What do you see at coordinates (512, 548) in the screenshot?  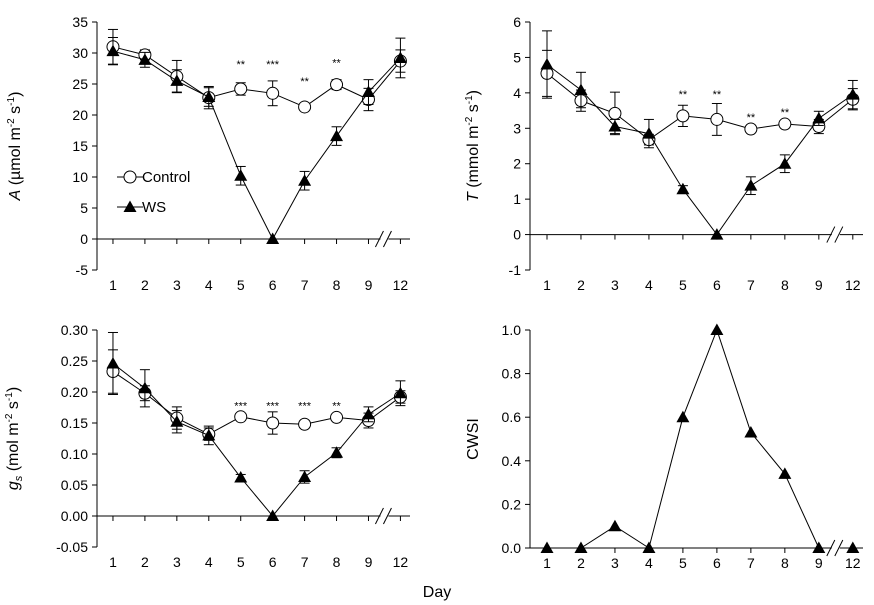 I see `y-tick-label: 0.0` at bounding box center [512, 548].